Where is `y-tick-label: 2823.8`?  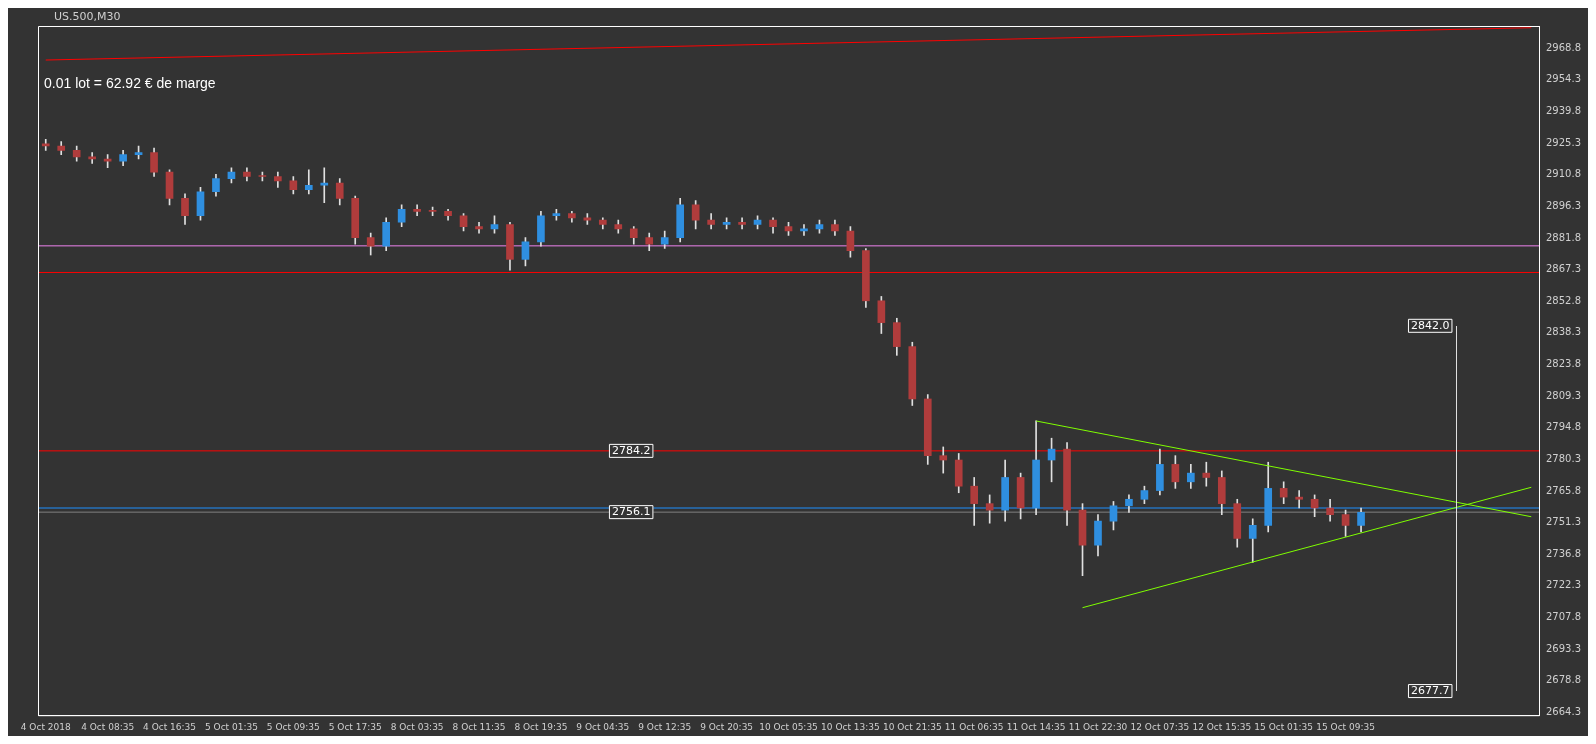
y-tick-label: 2823.8 is located at coordinates (1564, 364).